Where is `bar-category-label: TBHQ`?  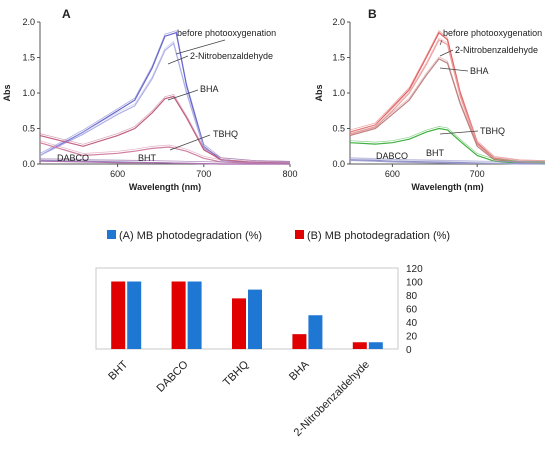 bar-category-label: TBHQ is located at coordinates (236, 373).